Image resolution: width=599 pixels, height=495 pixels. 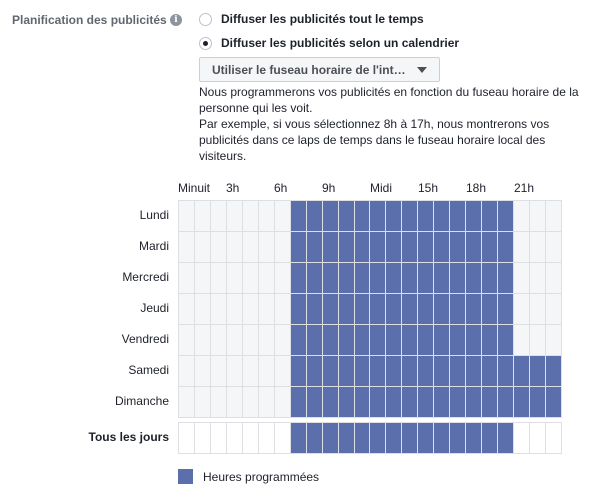 I want to click on all-days-row, so click(x=370, y=438).